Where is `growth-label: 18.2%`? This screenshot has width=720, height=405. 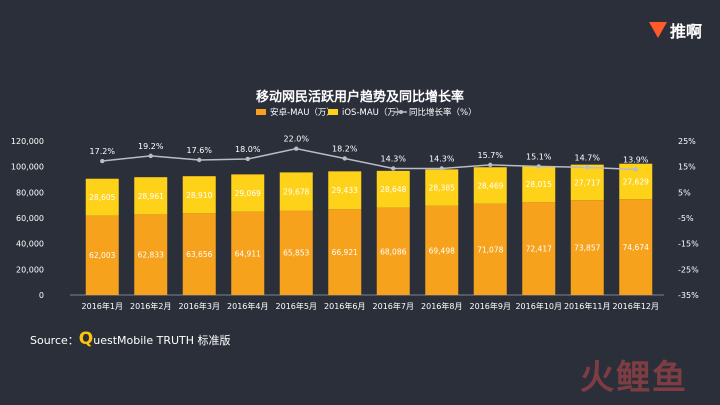 growth-label: 18.2% is located at coordinates (345, 148).